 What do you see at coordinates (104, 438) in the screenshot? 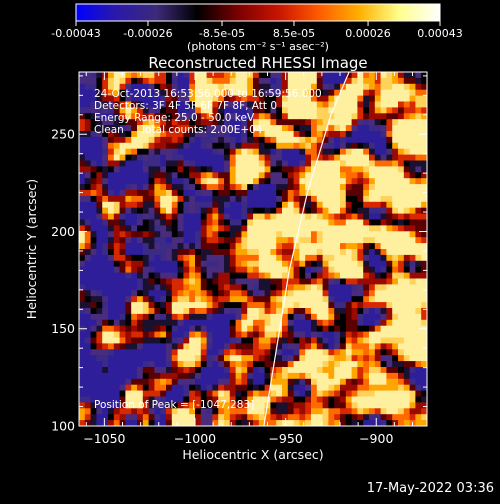
I see `x-tick-label: −1050` at bounding box center [104, 438].